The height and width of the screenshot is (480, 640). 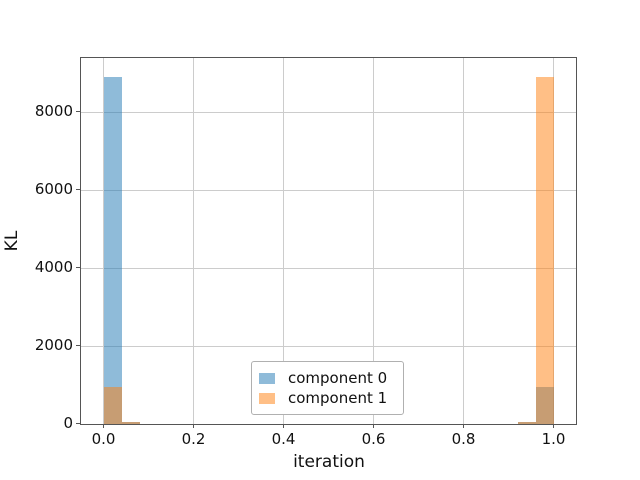 I want to click on x-tick-label: 1.0, so click(x=553, y=439).